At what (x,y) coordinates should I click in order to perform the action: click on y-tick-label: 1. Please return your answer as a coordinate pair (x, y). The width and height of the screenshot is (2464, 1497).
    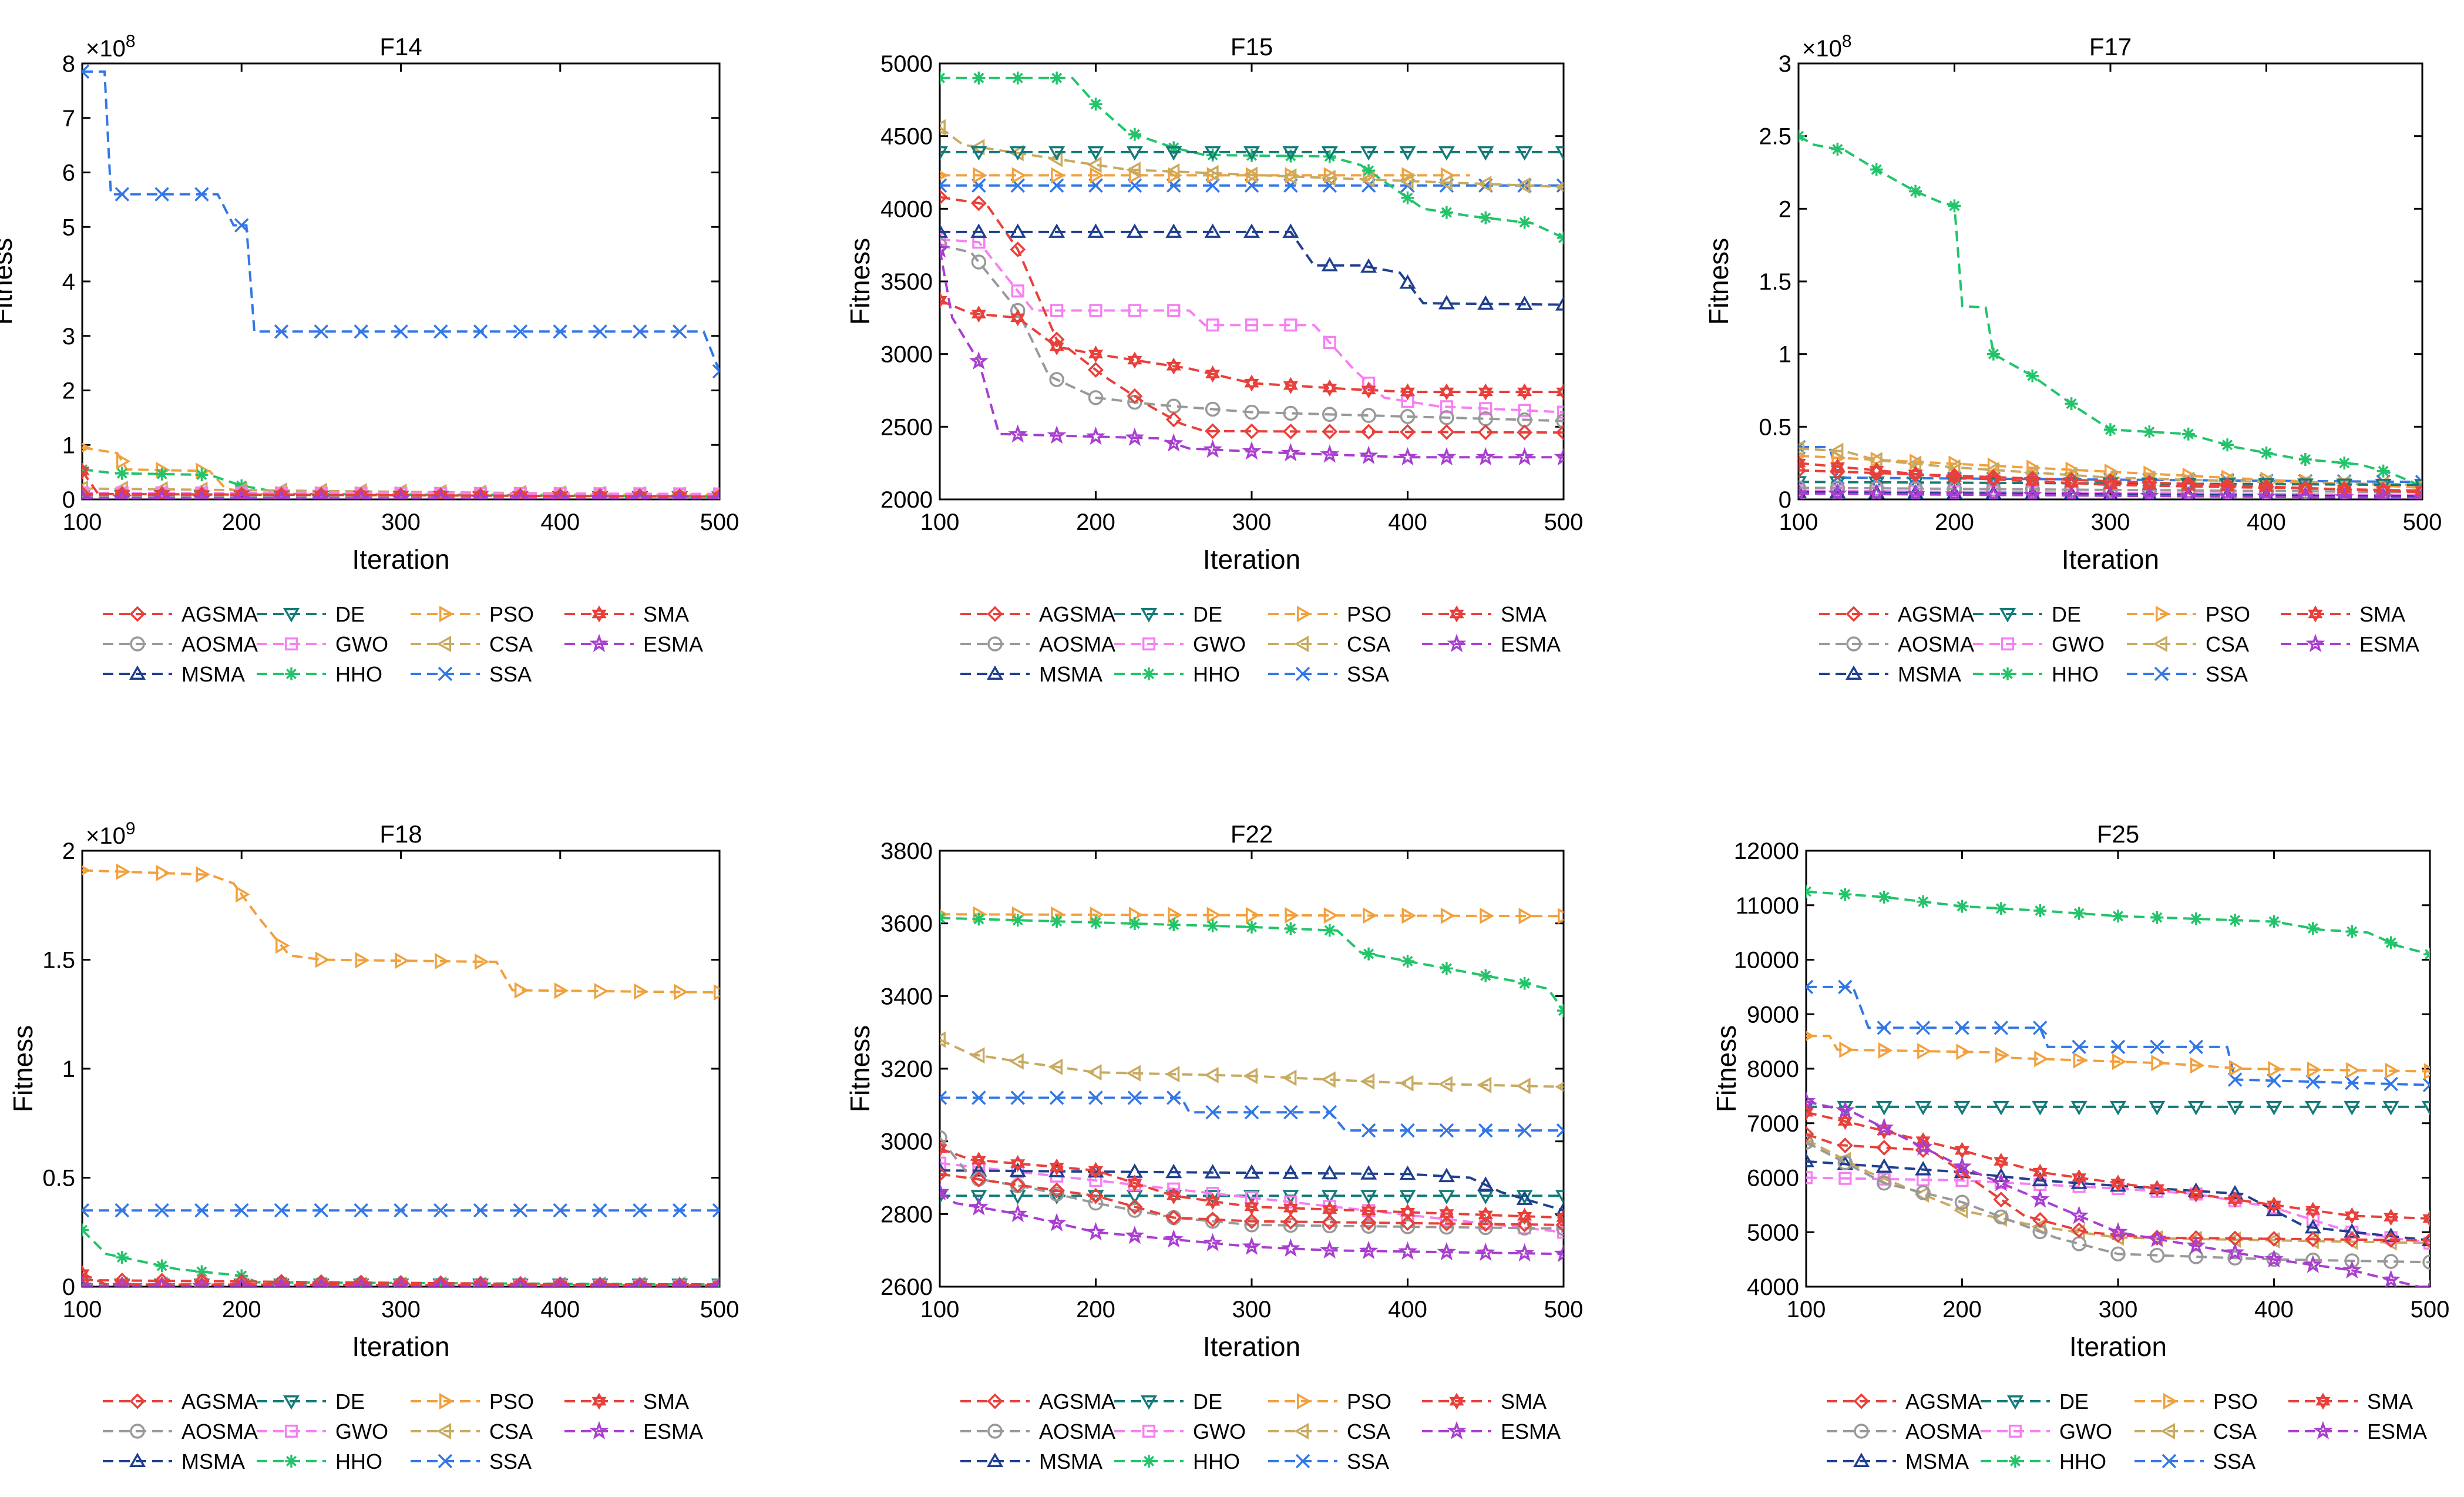
    Looking at the image, I should click on (1785, 355).